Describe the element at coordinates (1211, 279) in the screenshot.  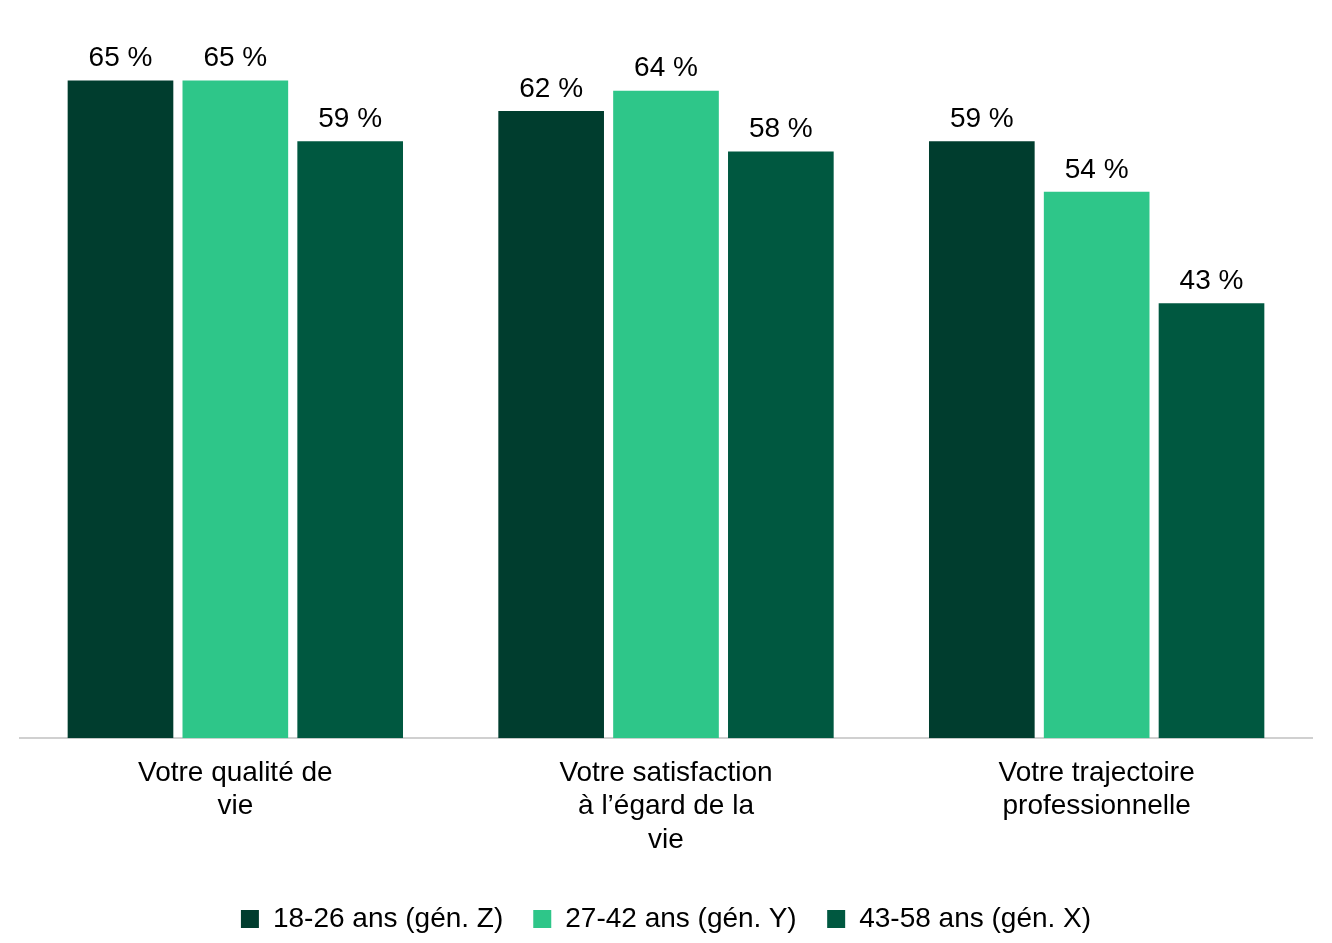
I see `data-label: 43 %` at that location.